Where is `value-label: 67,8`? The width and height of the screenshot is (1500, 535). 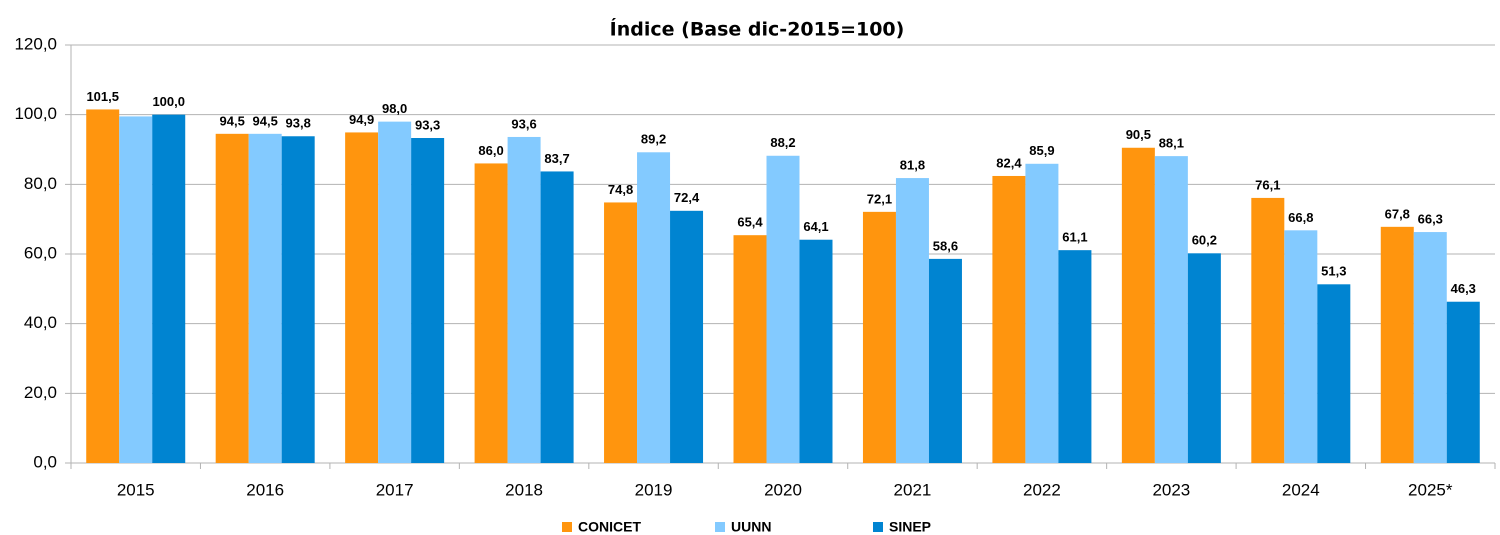 value-label: 67,8 is located at coordinates (1397, 213).